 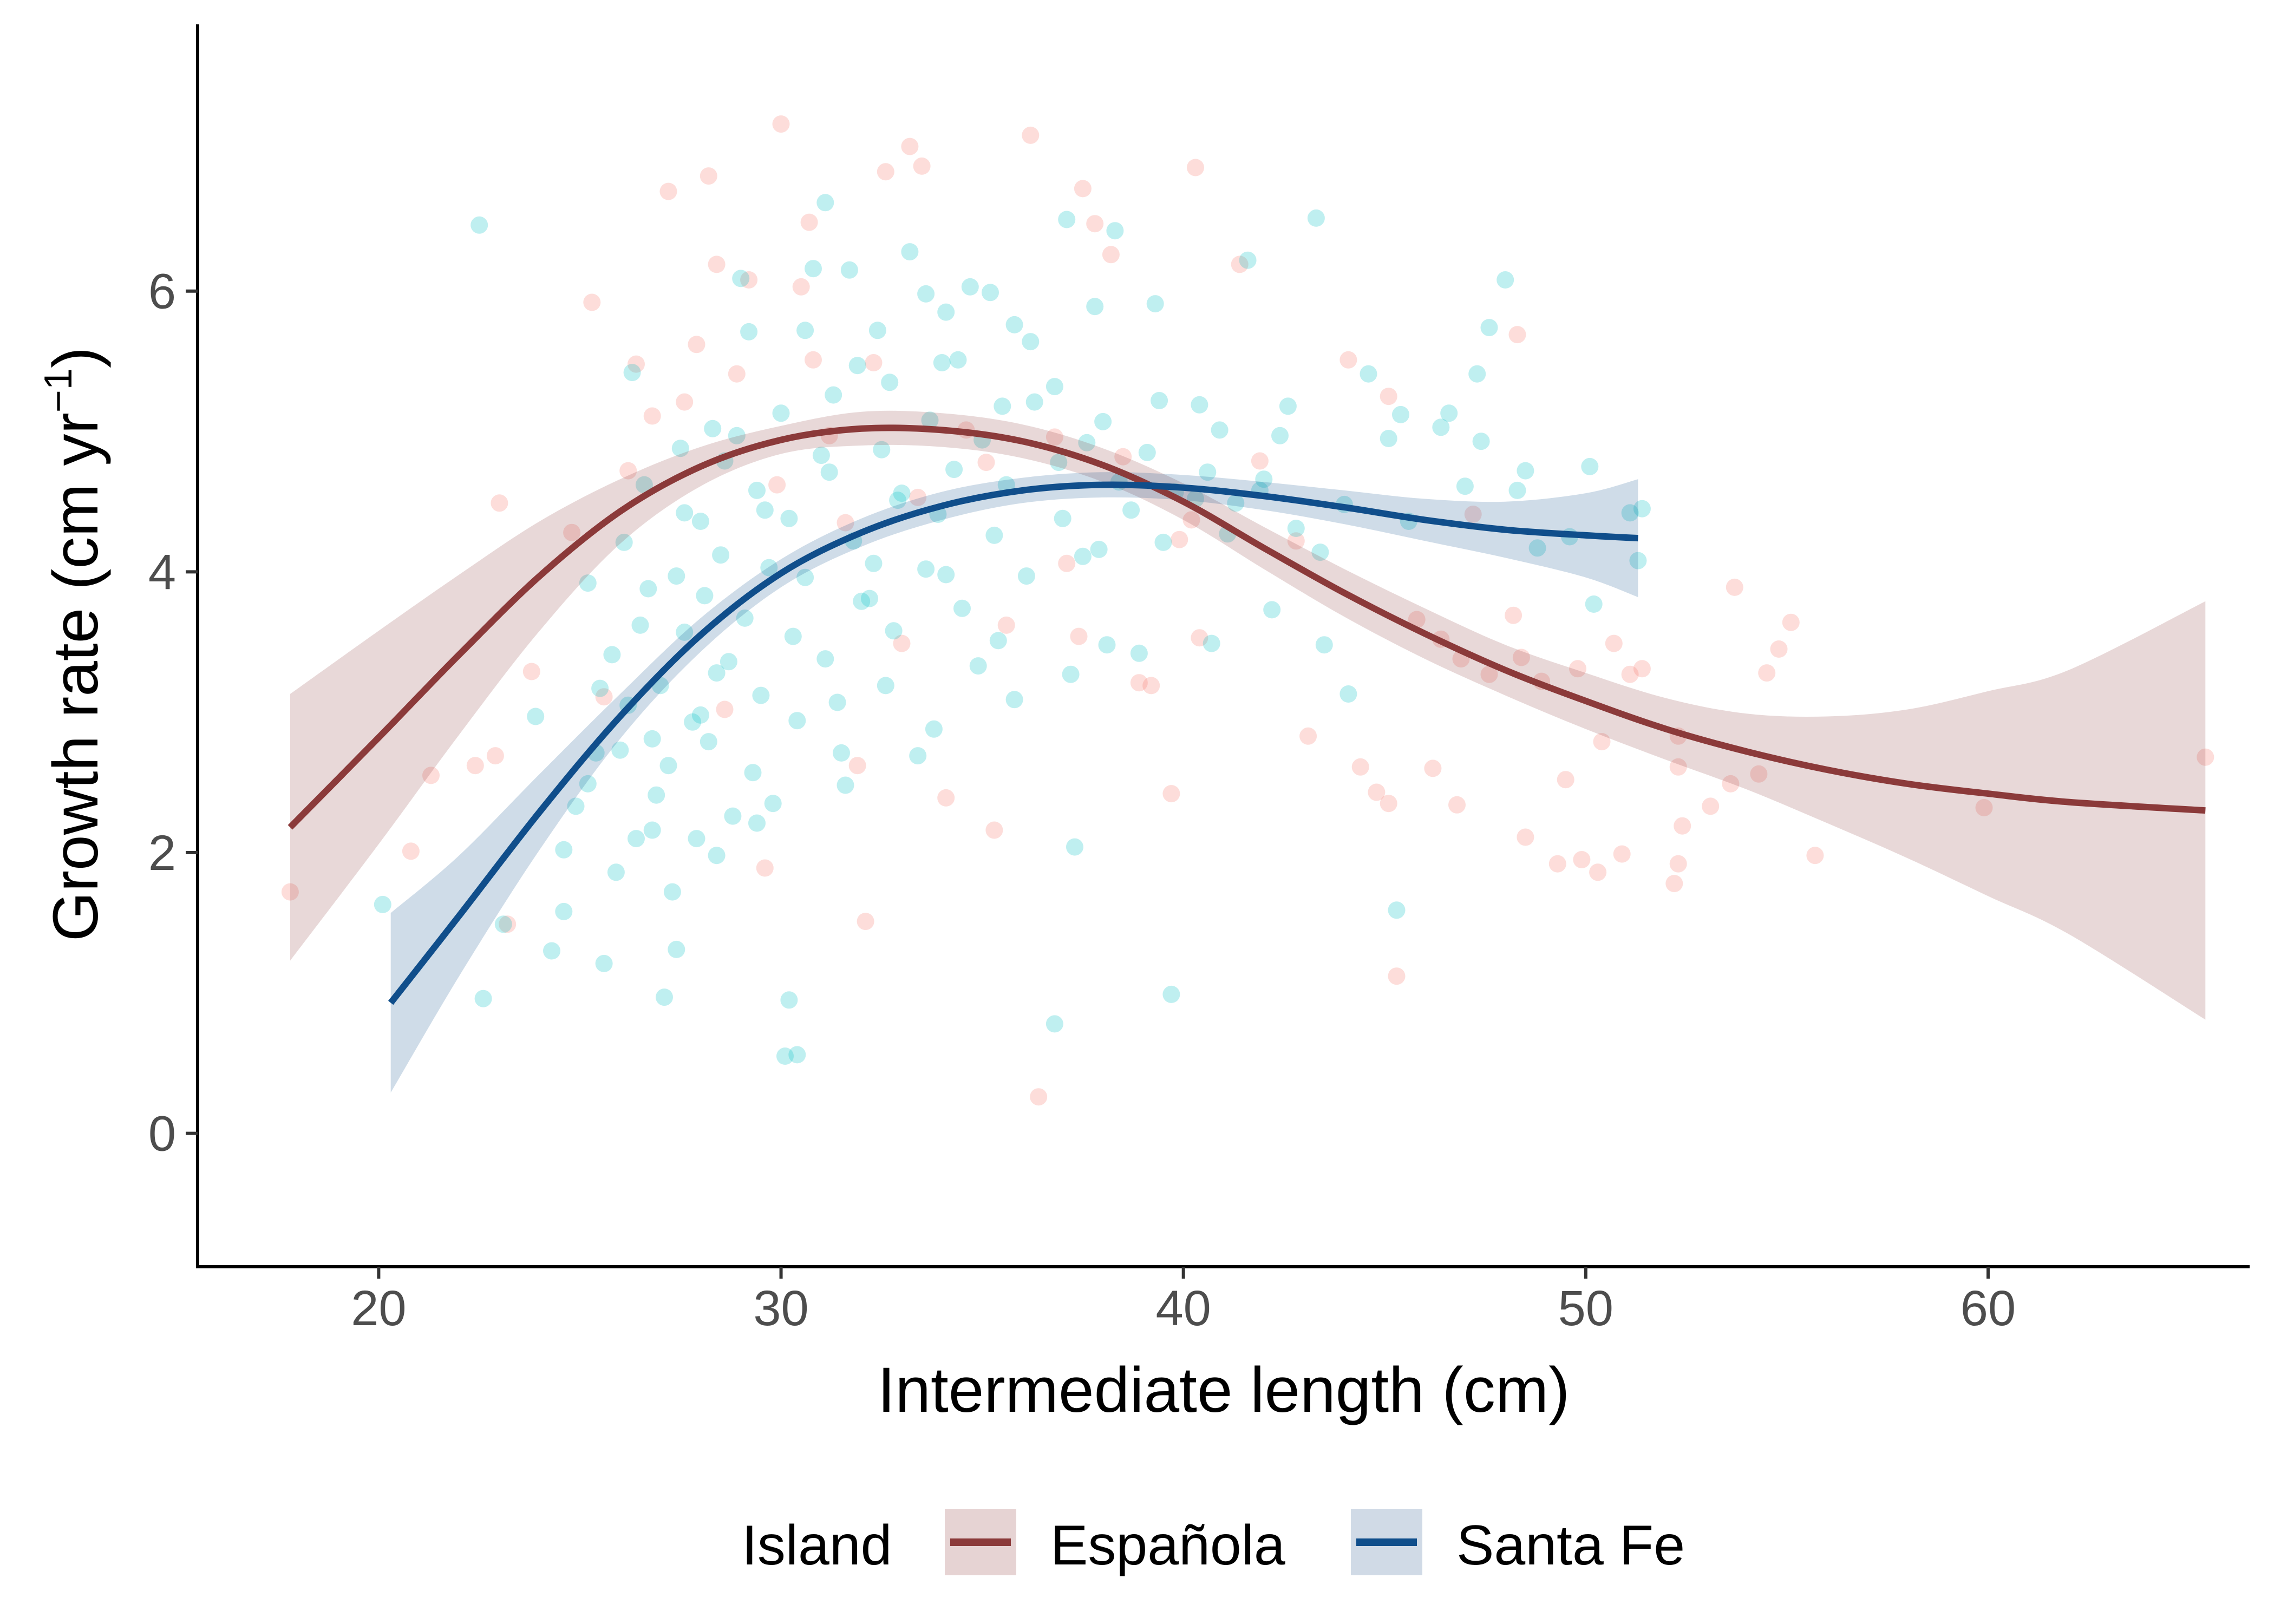 I want to click on x-tick-label: 50, so click(x=1586, y=1309).